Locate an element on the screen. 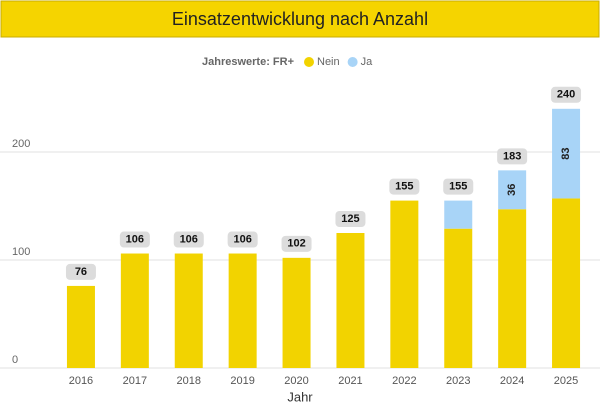 This screenshot has width=600, height=406. x-tick-label: 2017 is located at coordinates (135, 381).